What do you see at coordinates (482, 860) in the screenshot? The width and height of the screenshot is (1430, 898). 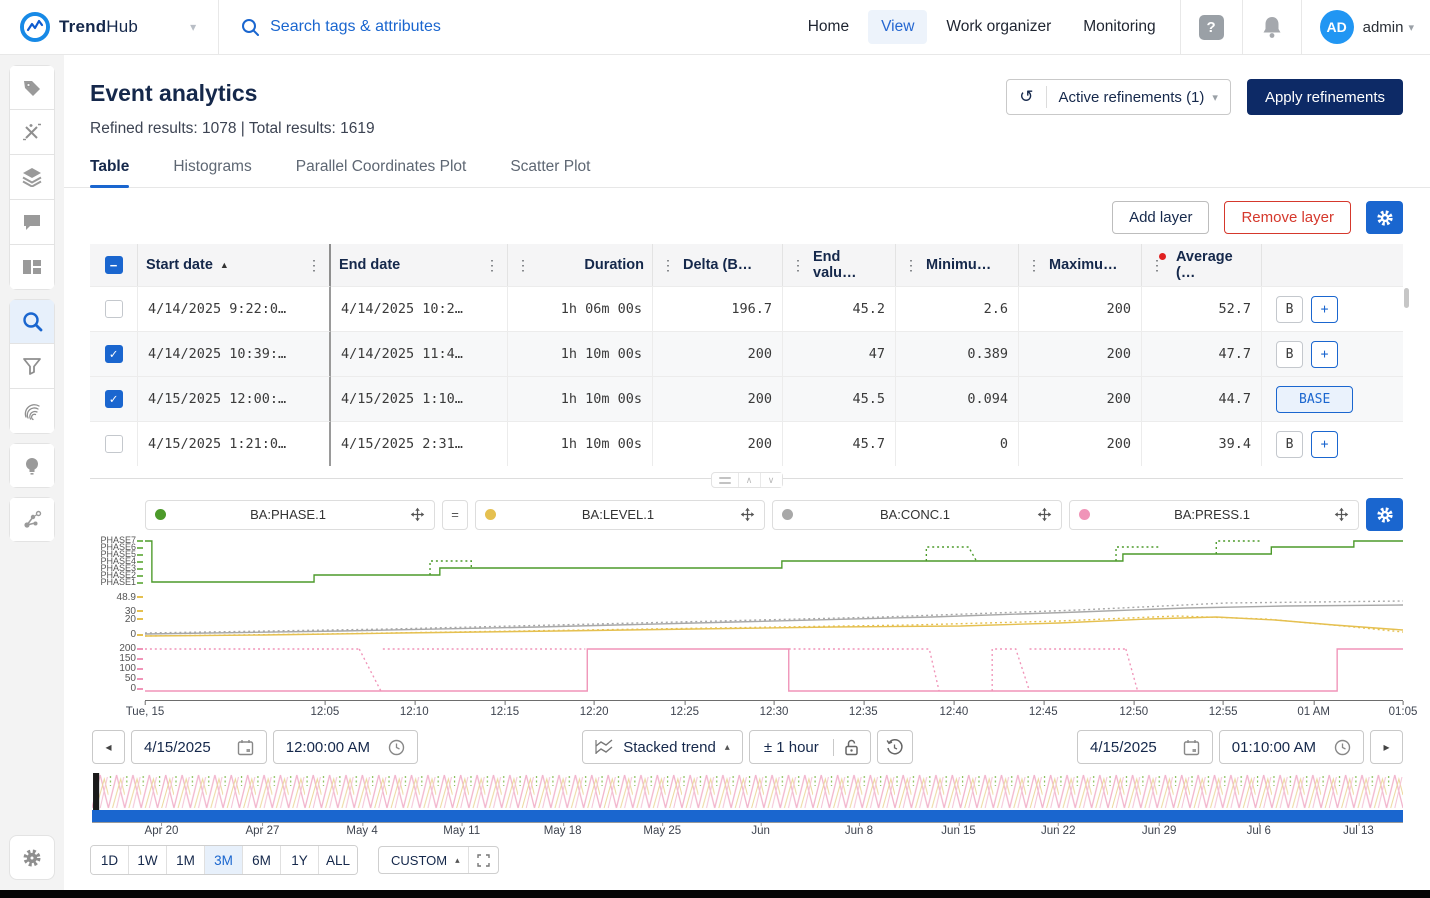 I see `expand-range-button` at bounding box center [482, 860].